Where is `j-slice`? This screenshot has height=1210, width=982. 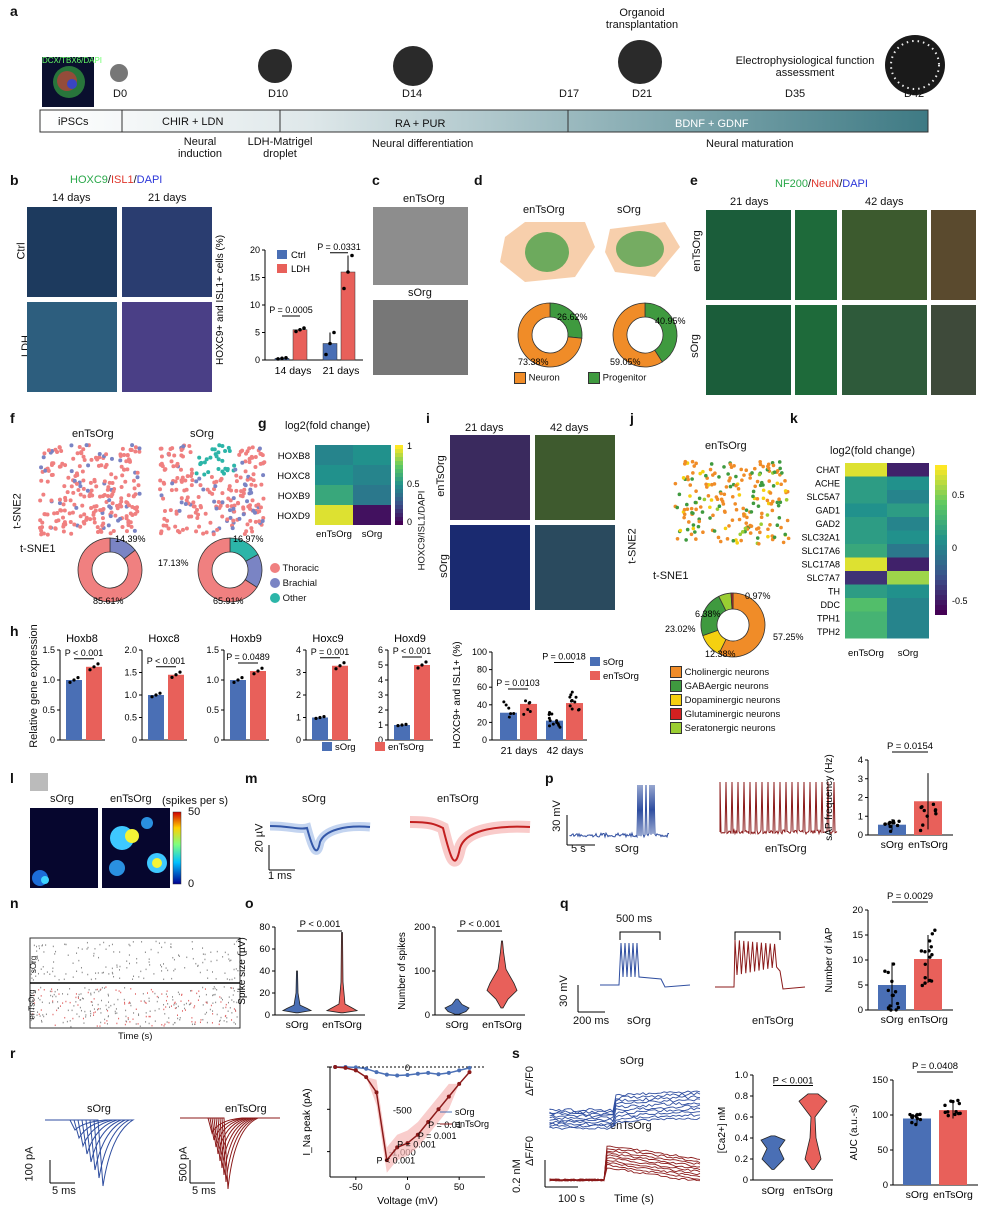
j-slice is located at coordinates (742, 625).